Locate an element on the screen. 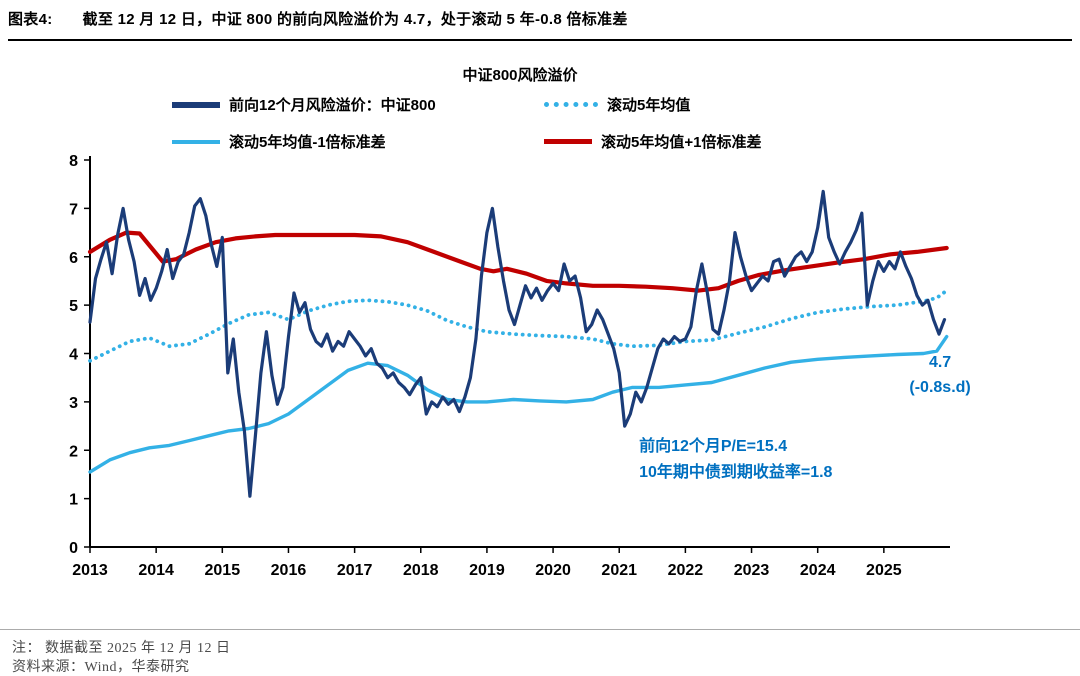 This screenshot has height=676, width=1080. chart-annotation: 10年期中债到期收益率=1.8 is located at coordinates (735, 471).